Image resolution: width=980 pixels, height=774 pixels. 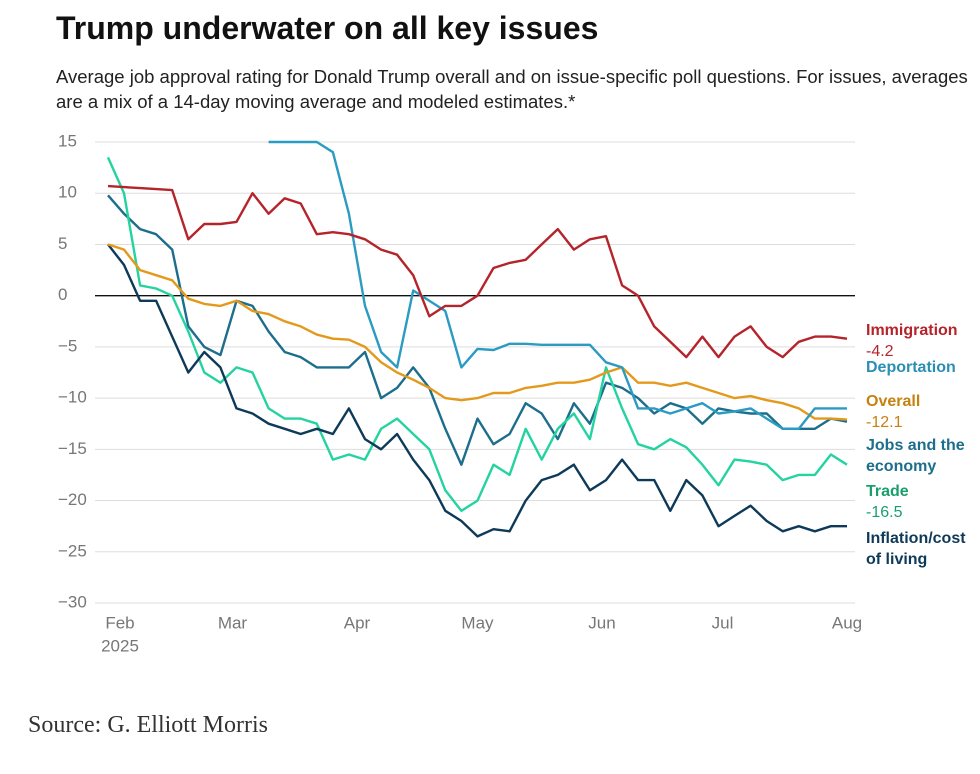 What do you see at coordinates (120, 645) in the screenshot?
I see `x-year-label: 2025` at bounding box center [120, 645].